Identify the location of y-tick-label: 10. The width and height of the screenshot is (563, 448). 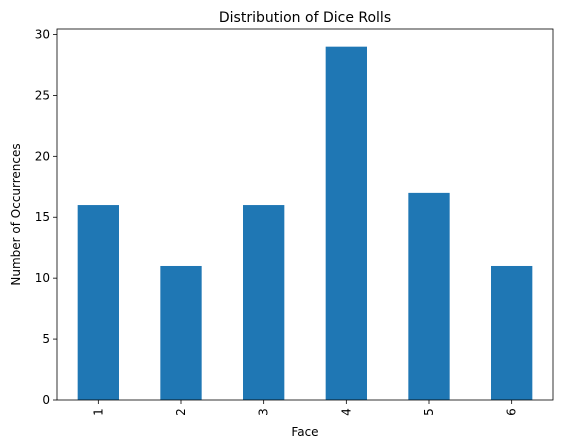
(42, 278).